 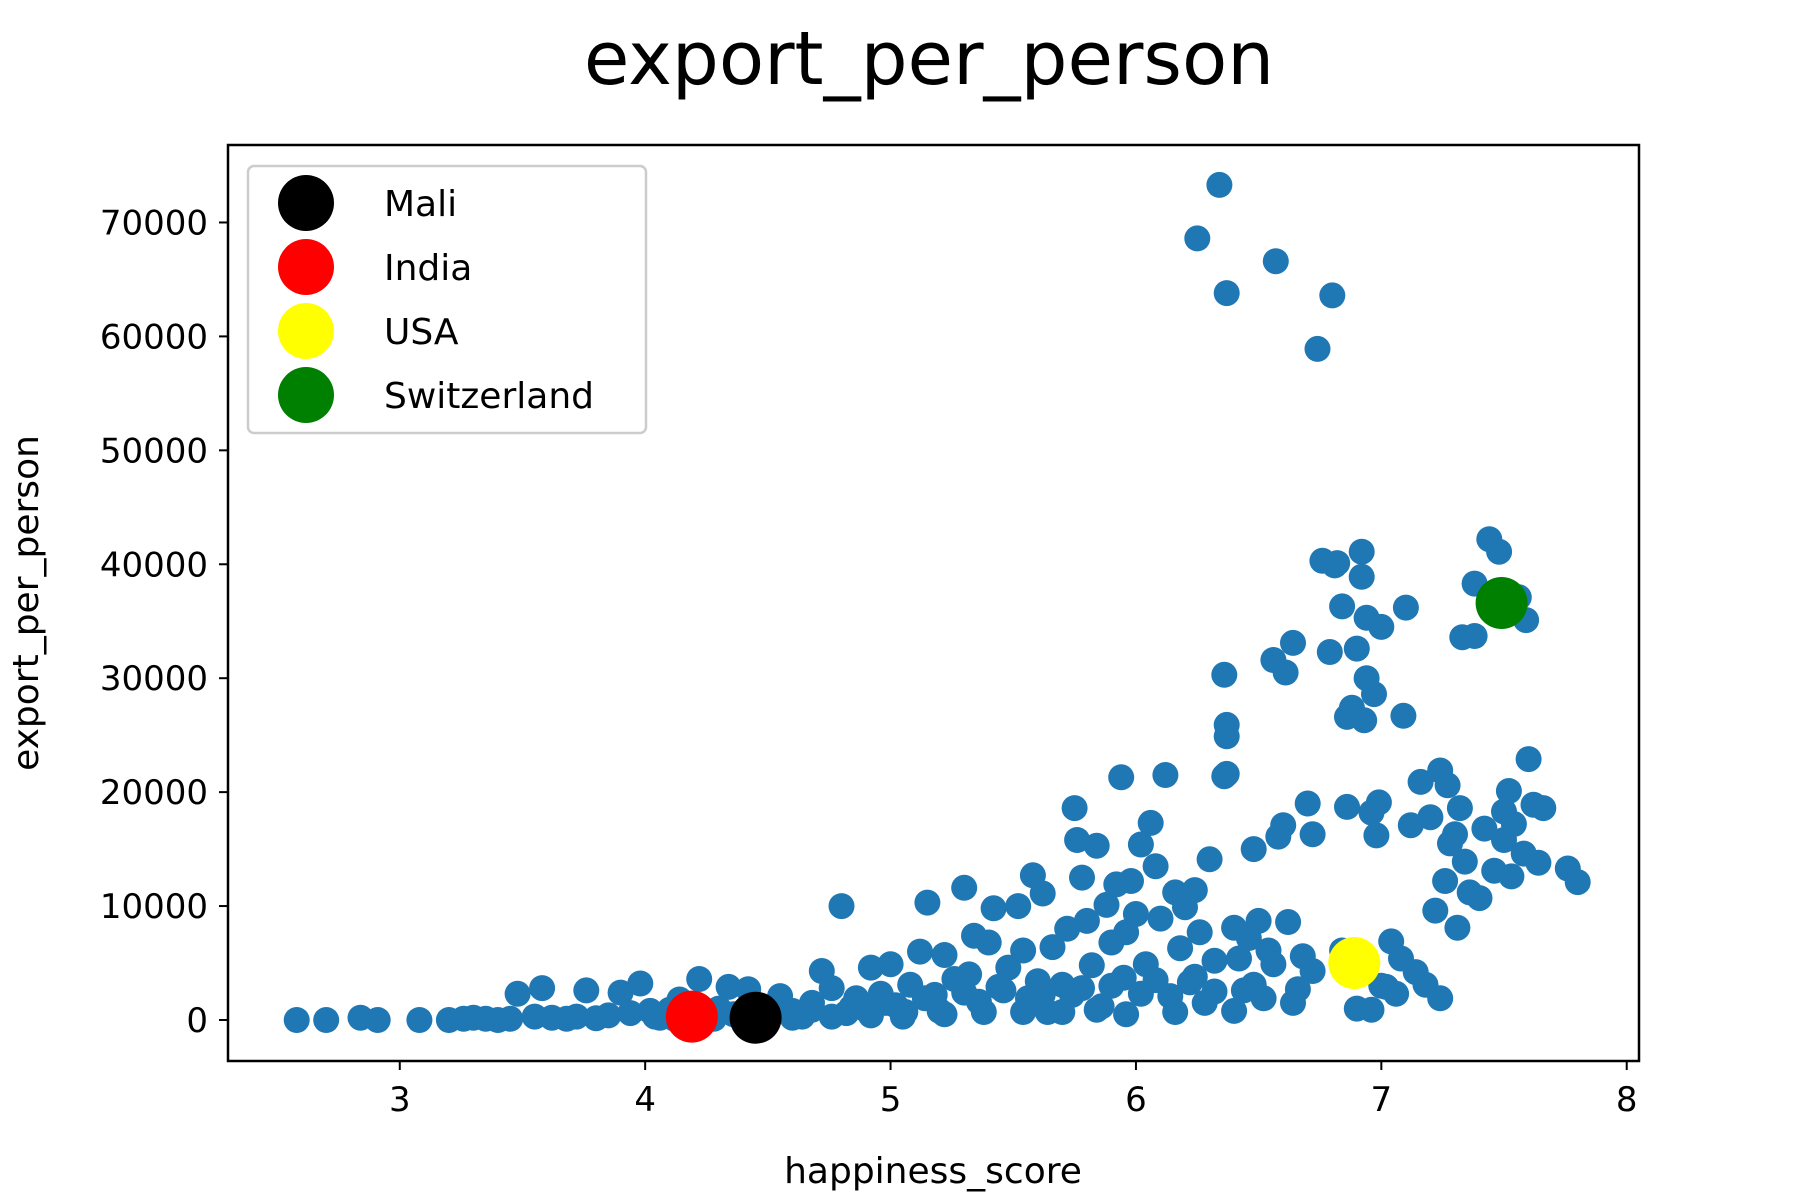 What do you see at coordinates (197, 1021) in the screenshot?
I see `y-tick-label: 0` at bounding box center [197, 1021].